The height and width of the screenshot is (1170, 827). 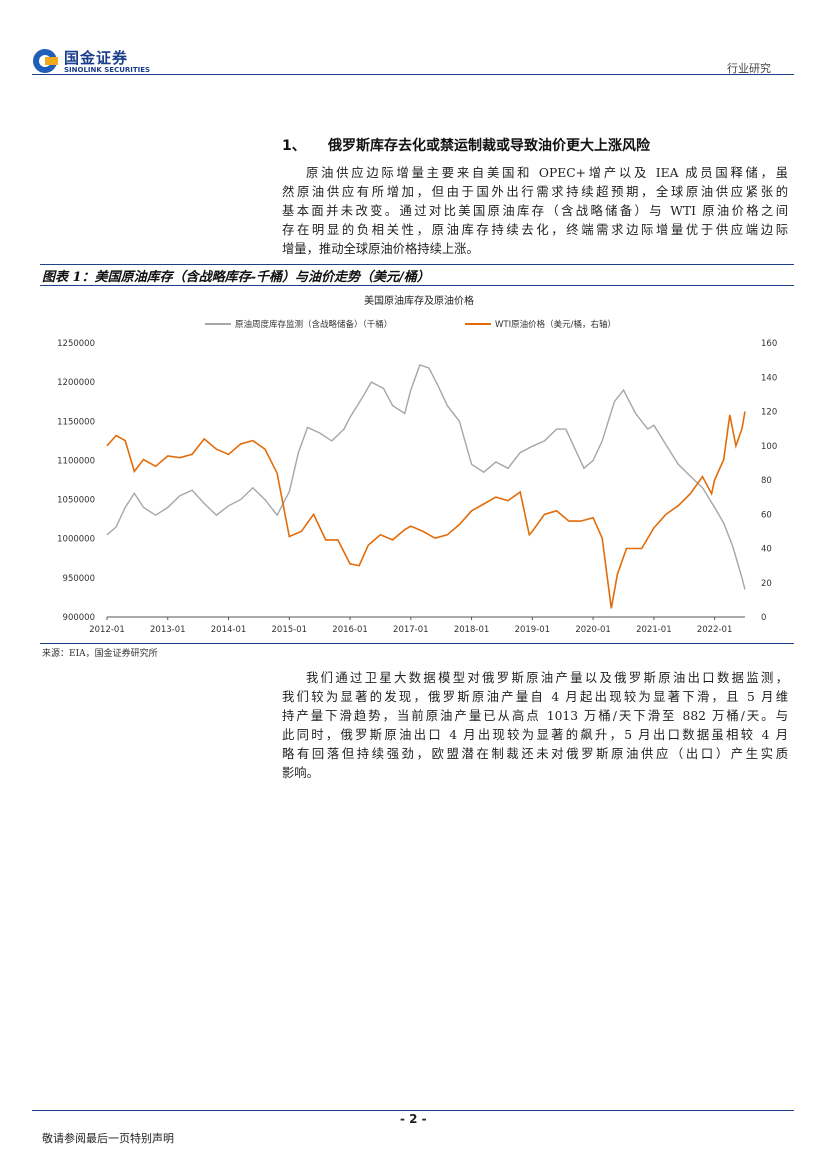 I want to click on x-tick-label: 2020-01, so click(x=593, y=630).